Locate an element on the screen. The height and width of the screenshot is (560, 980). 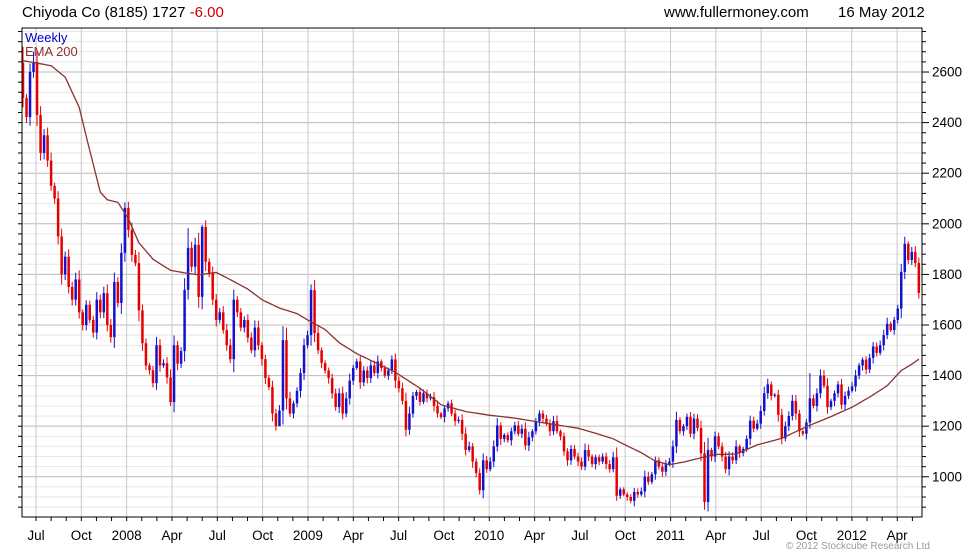
y-axis-label: 1400 is located at coordinates (947, 375).